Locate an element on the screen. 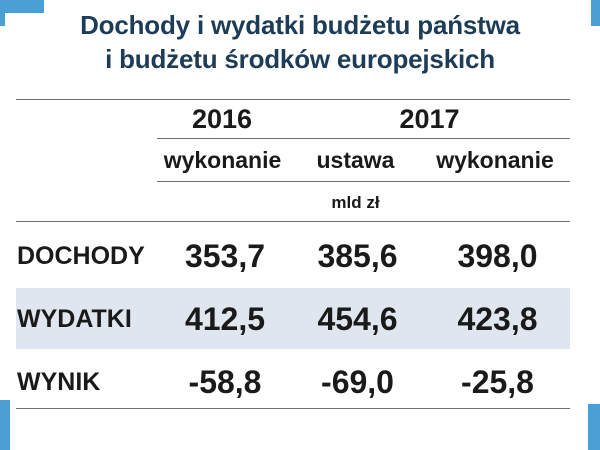 This screenshot has width=600, height=450. table-divider-top is located at coordinates (293, 99).